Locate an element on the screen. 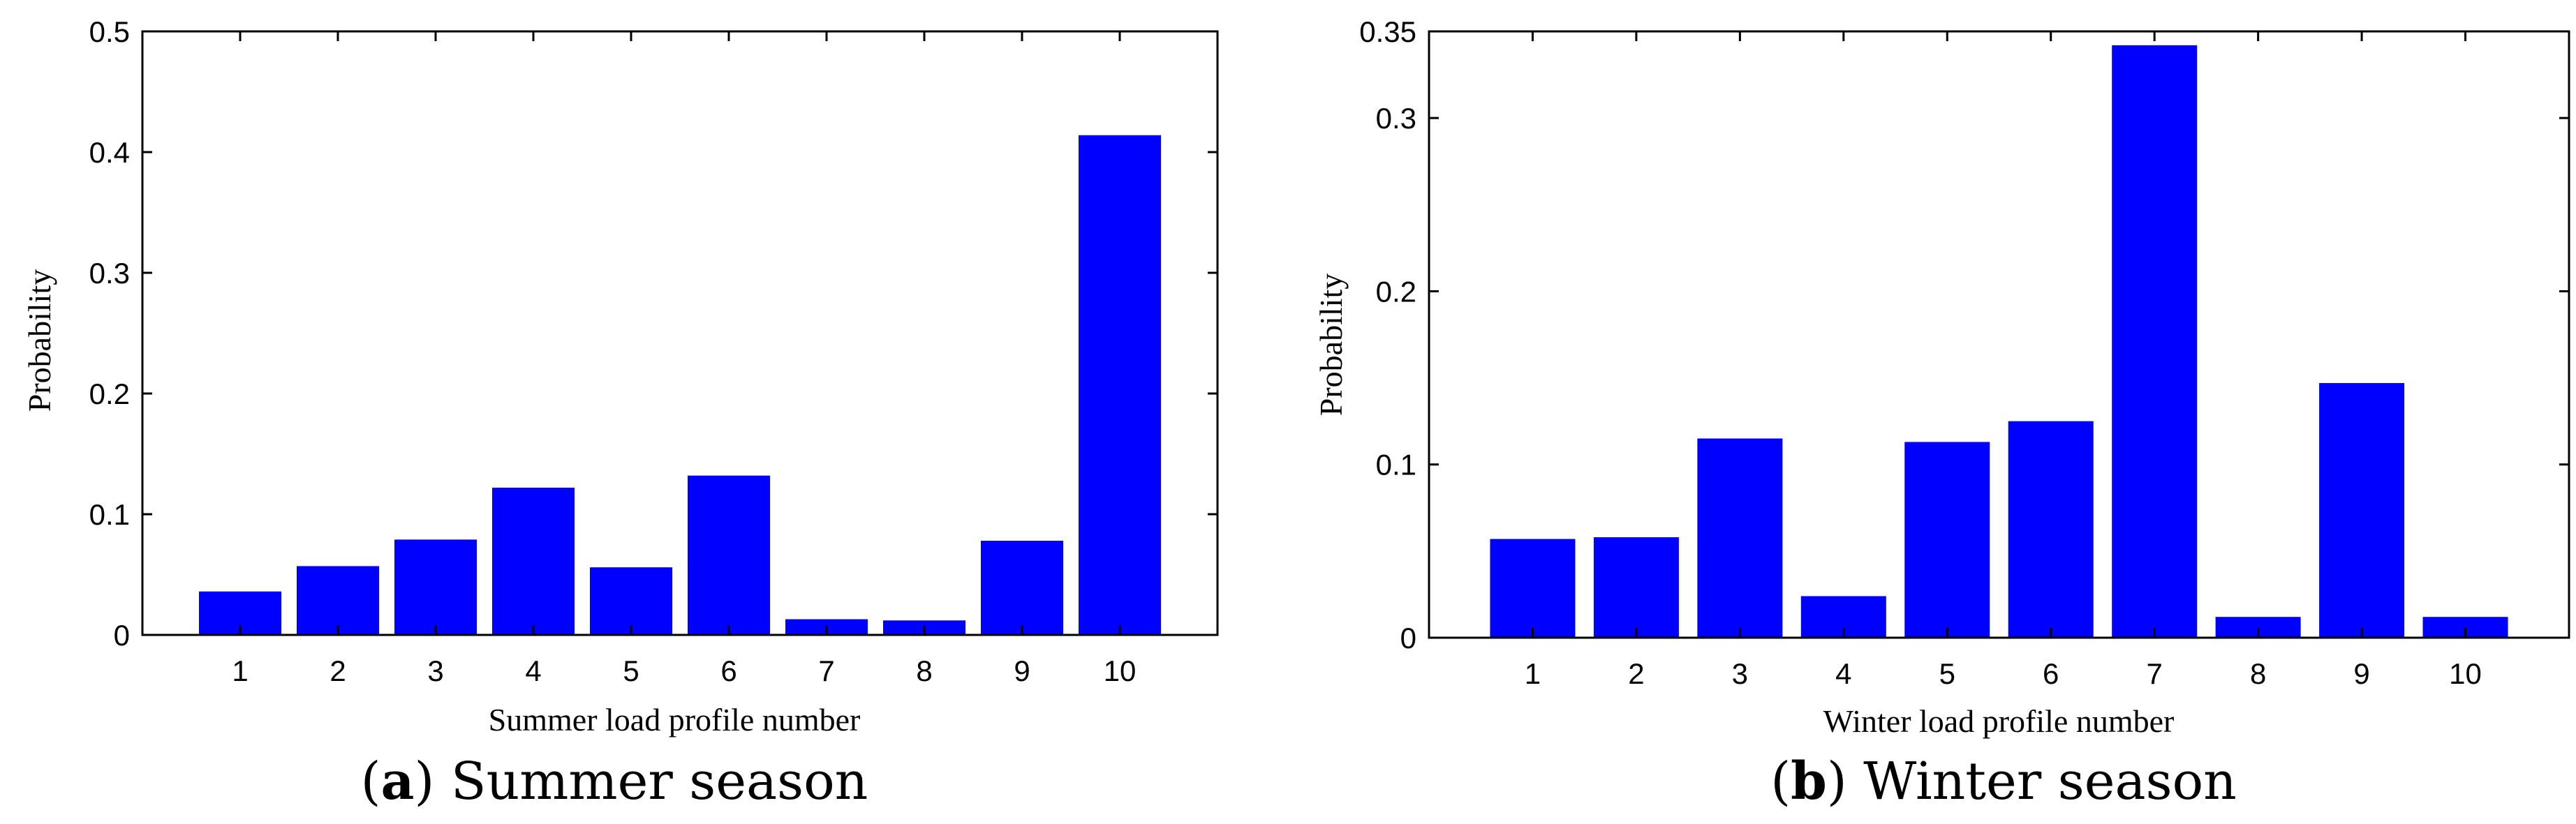  panel-caption-winter: (b) Winter season is located at coordinates (2003, 781).